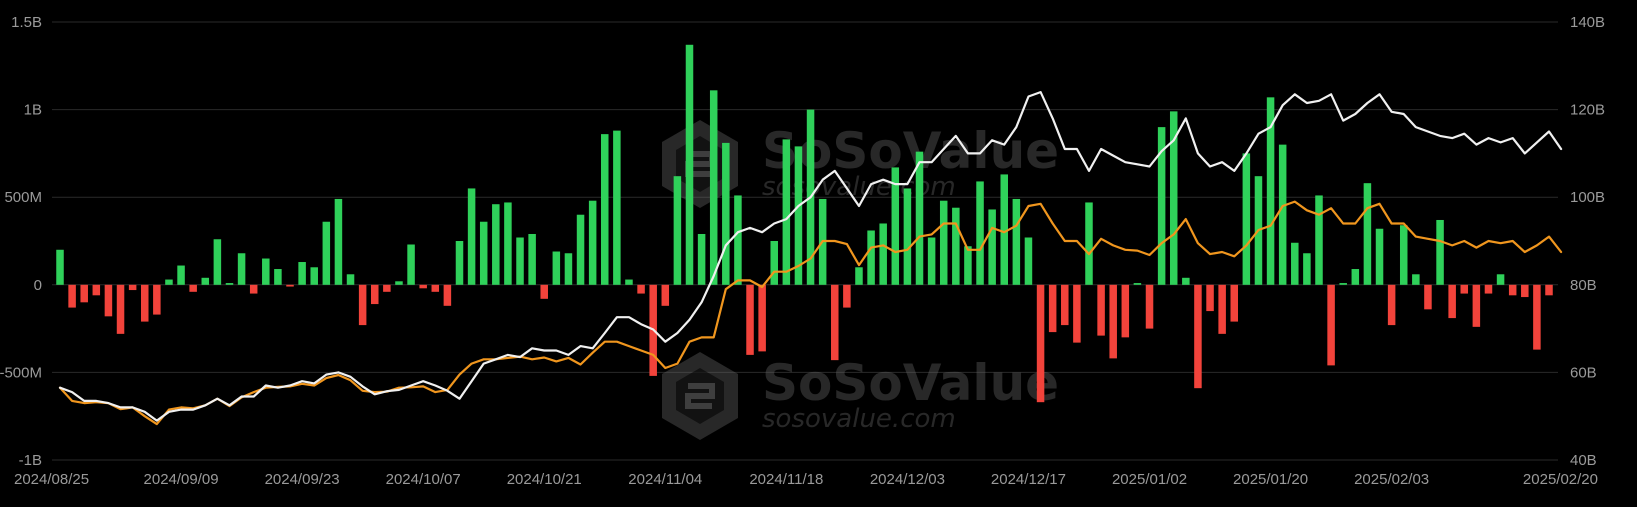 This screenshot has height=507, width=1637. Describe the element at coordinates (1587, 110) in the screenshot. I see `right-y-tick-label: 120B` at that location.